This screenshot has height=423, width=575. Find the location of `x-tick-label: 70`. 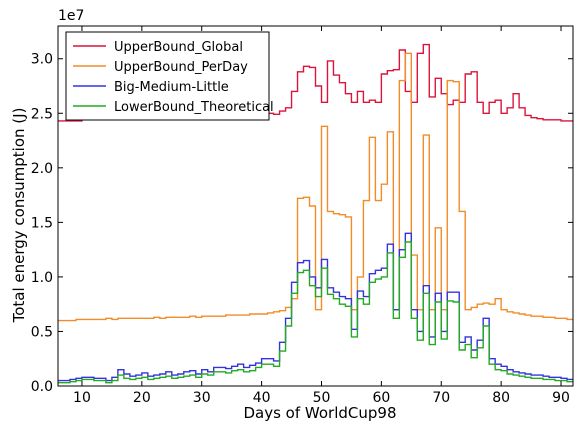

x-tick-label: 70 is located at coordinates (441, 398).